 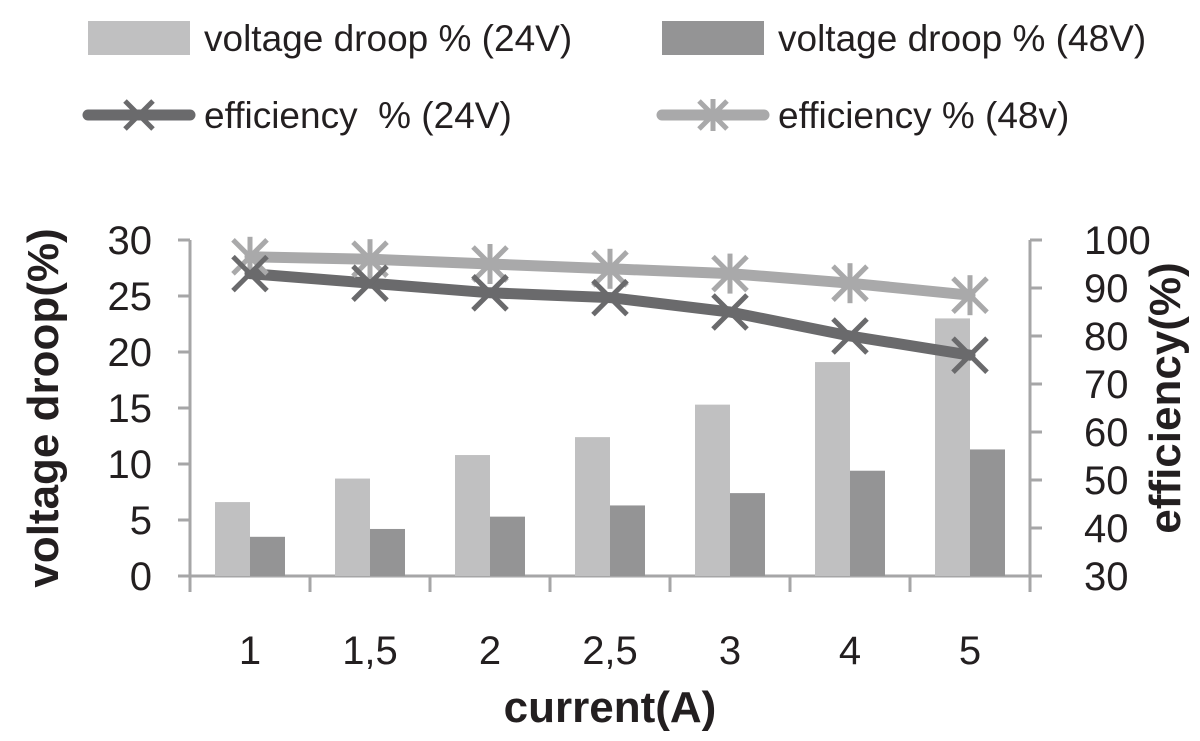 I want to click on x-axis-title: current(A), so click(x=610, y=707).